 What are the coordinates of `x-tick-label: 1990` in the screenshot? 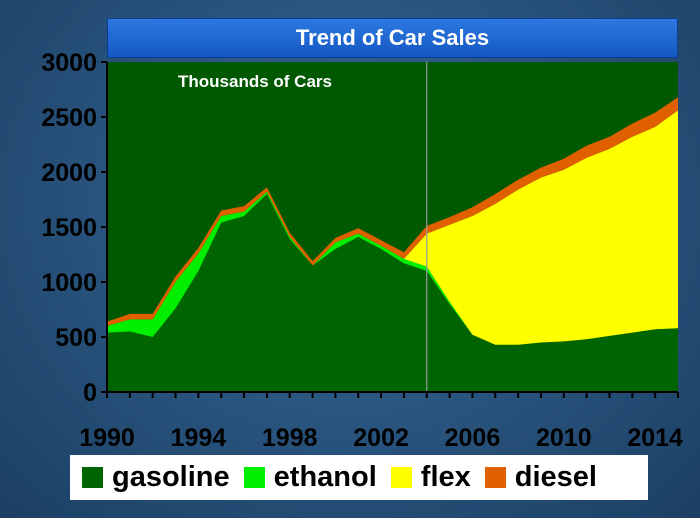 It's located at (107, 438).